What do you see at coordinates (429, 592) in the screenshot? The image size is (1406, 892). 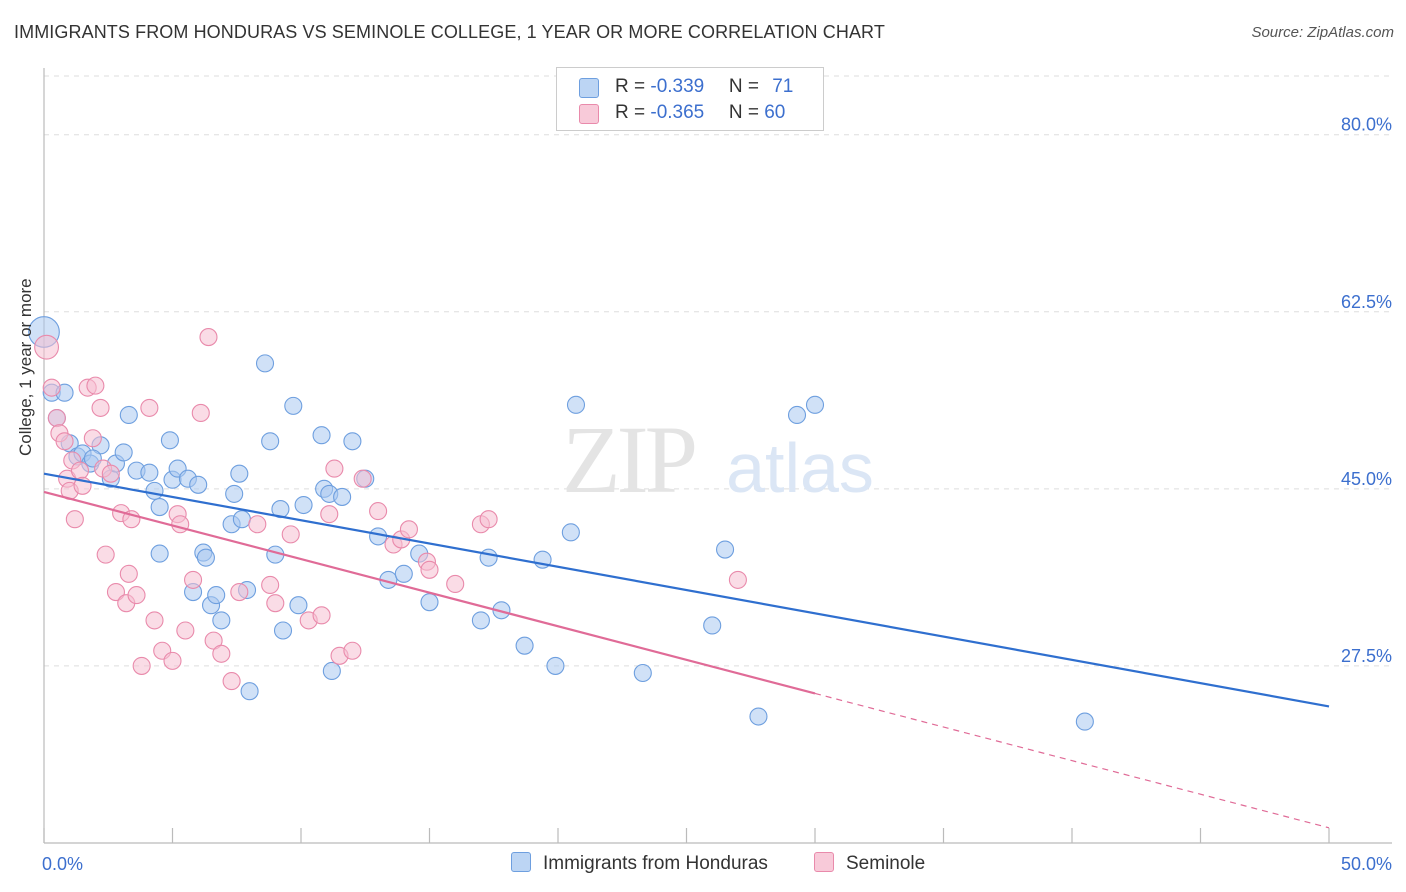 I see `trend-line-seminole` at bounding box center [429, 592].